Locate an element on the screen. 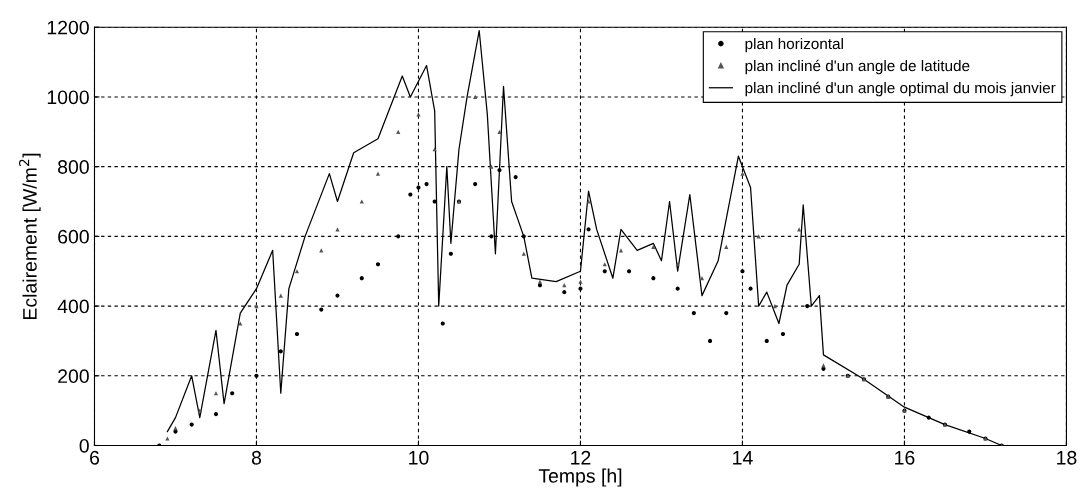 This screenshot has width=1086, height=495. y-tick-label: 1000 is located at coordinates (68, 97).